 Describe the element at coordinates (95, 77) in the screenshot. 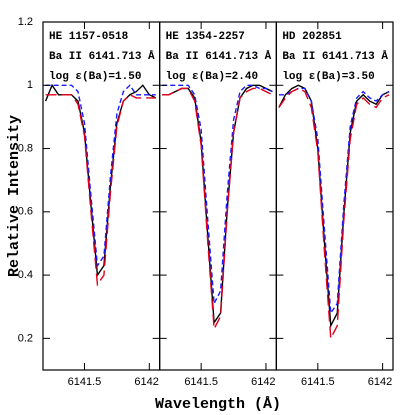

I see `annotation: log ε(Ba)=1.50` at that location.